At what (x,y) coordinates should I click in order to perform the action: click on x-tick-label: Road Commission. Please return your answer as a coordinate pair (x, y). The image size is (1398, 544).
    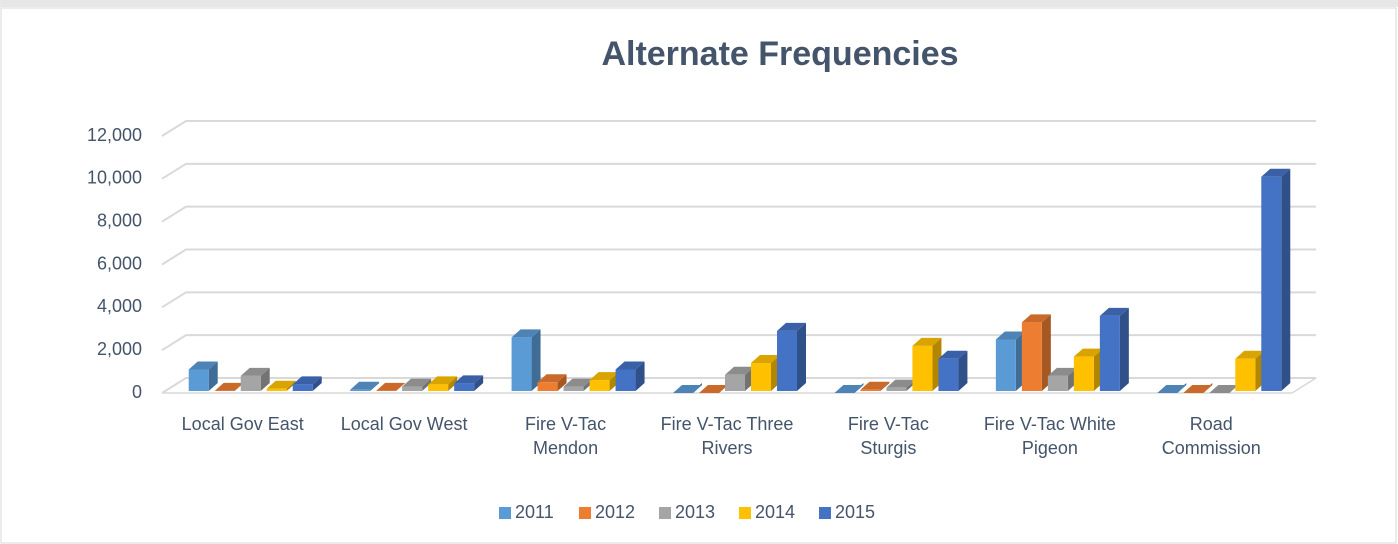
    Looking at the image, I should click on (1211, 436).